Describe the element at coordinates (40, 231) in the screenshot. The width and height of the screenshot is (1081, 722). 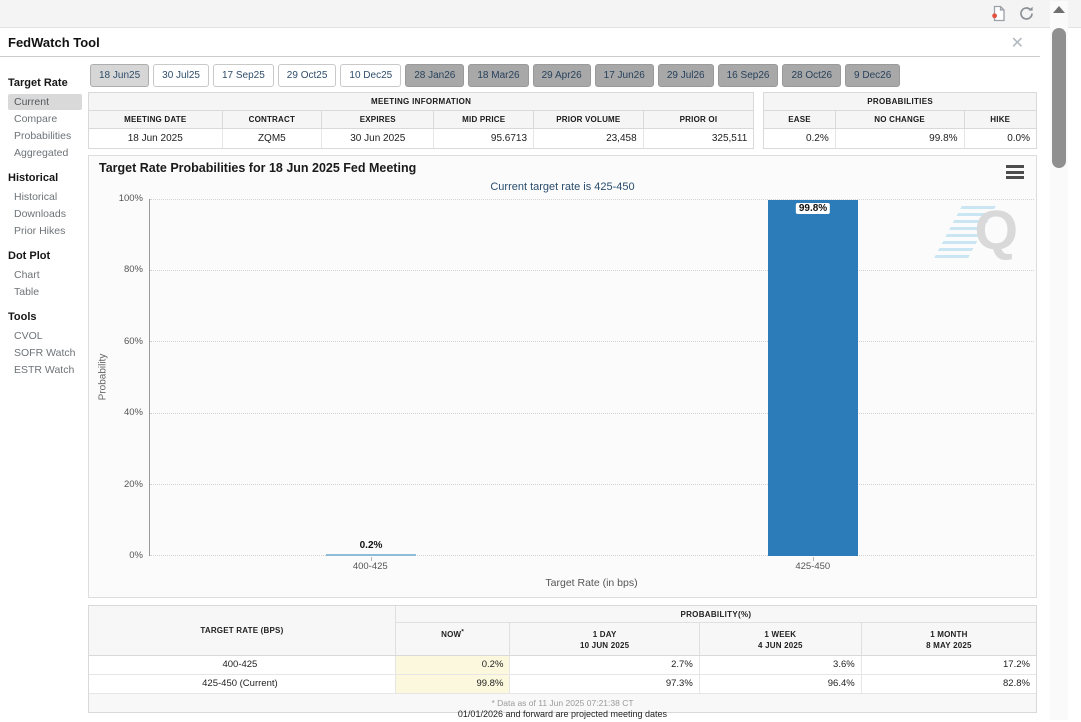
I see `sidebar-item: Prior Hikes` at that location.